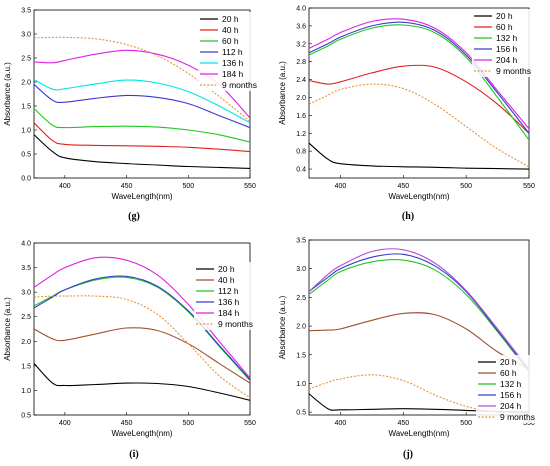 The height and width of the screenshot is (466, 550). Describe the element at coordinates (134, 216) in the screenshot. I see `panel-label-g: (g)` at that location.